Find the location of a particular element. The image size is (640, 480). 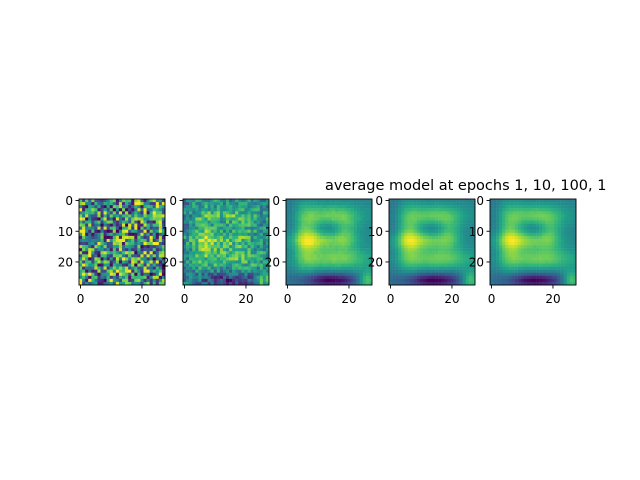

heatmap-cells is located at coordinates (122, 242).